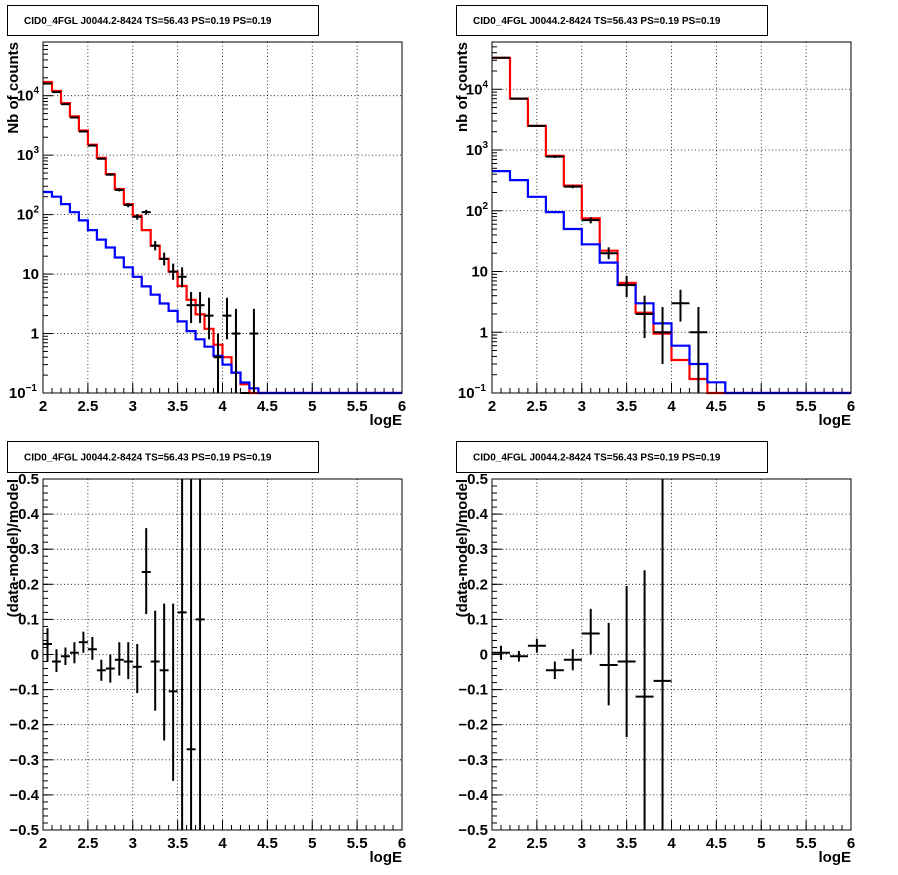 This screenshot has width=898, height=875. I want to click on y-tick-label: 10, so click(30, 274).